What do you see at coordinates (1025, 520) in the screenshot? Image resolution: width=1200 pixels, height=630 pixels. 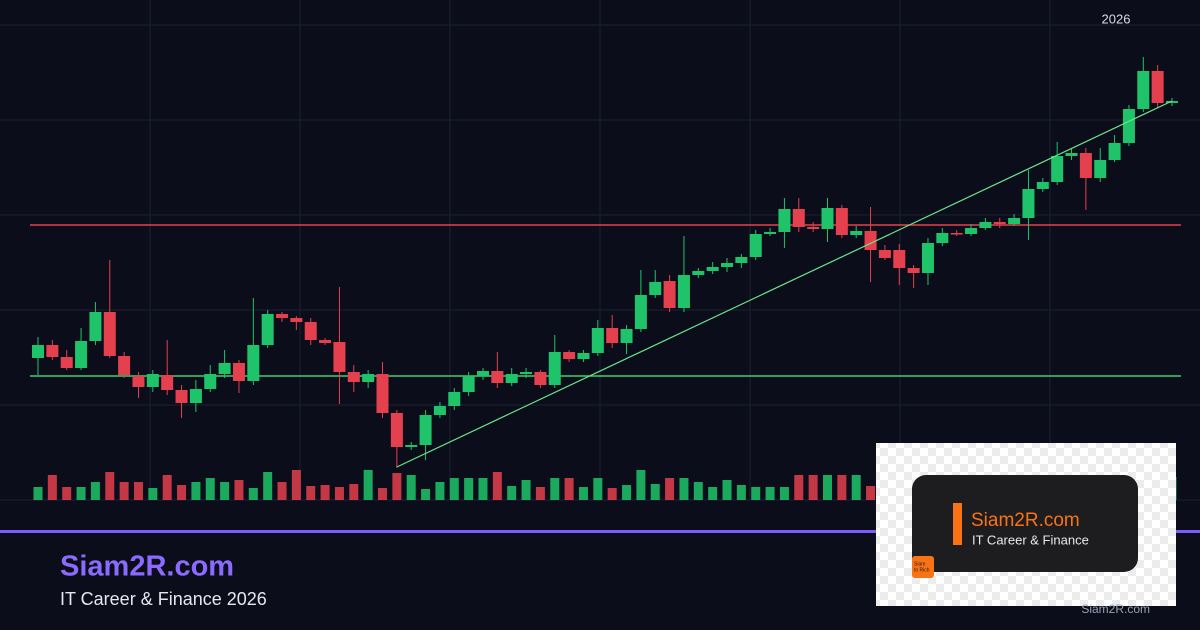 I see `card-title: Siam2R.com` at bounding box center [1025, 520].